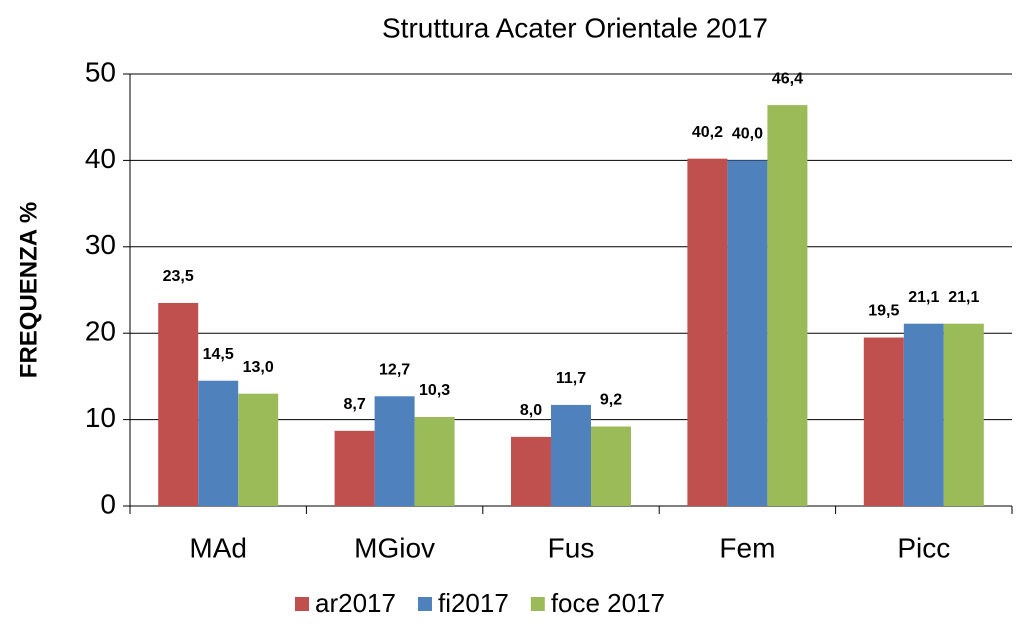 This screenshot has width=1016, height=627. I want to click on value-label: 9,2, so click(611, 400).